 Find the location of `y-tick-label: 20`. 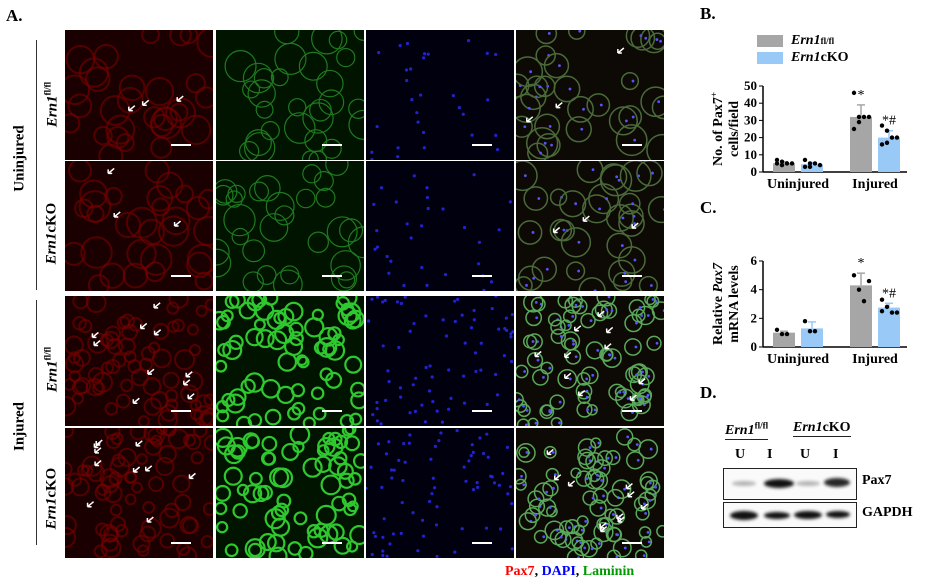

y-tick-label: 20 is located at coordinates (750, 137).